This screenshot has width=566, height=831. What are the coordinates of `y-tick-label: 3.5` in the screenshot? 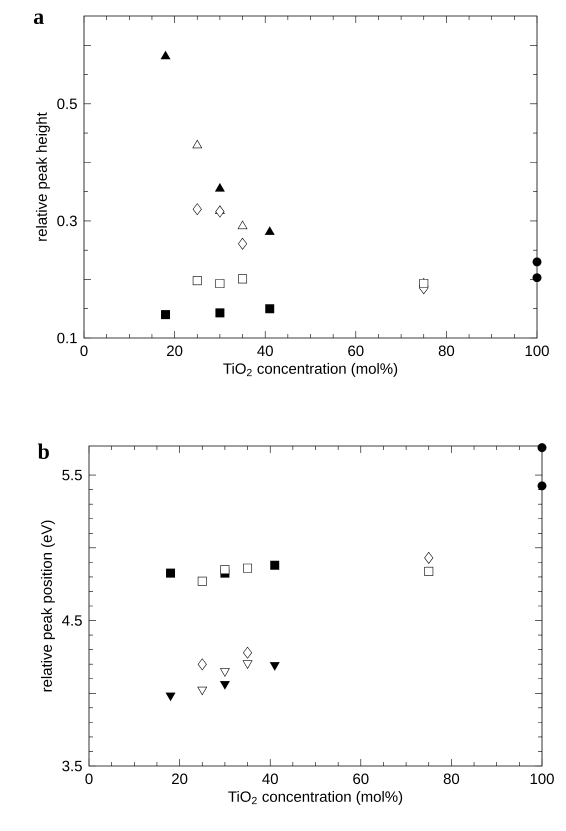 It's located at (72, 766).